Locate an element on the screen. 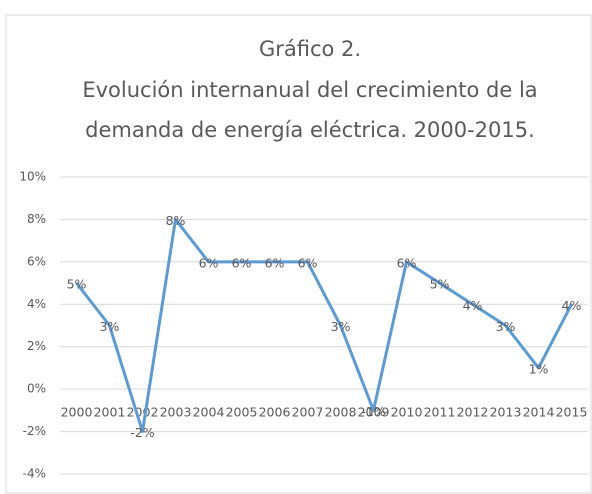 Image resolution: width=592 pixels, height=494 pixels. y-tick-label: 6% is located at coordinates (36, 261).